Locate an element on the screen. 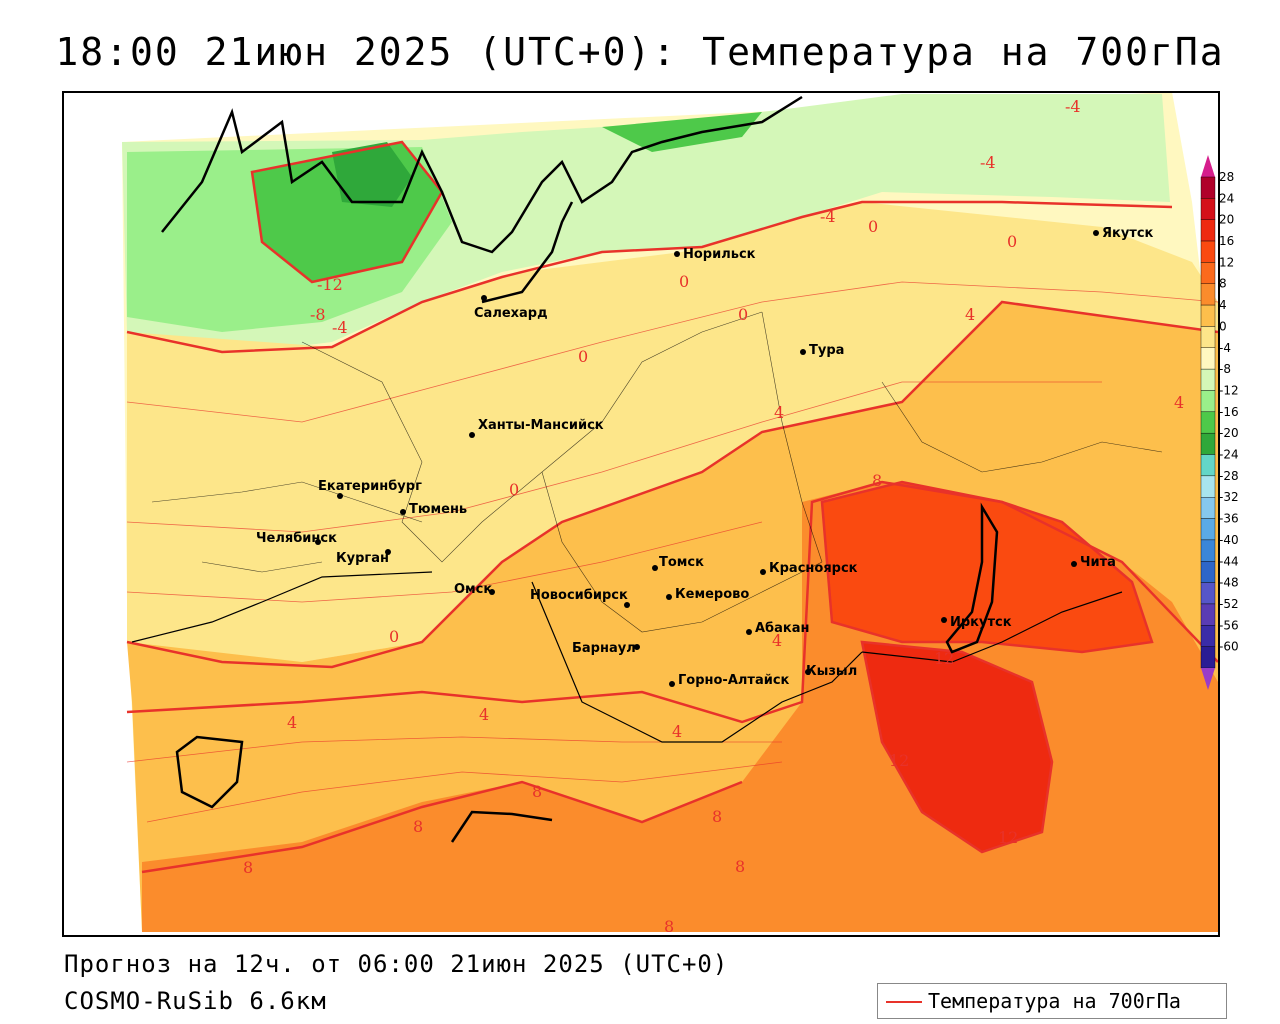 Image resolution: width=1280 pixels, height=1024 pixels. city-label: Тура is located at coordinates (826, 350).